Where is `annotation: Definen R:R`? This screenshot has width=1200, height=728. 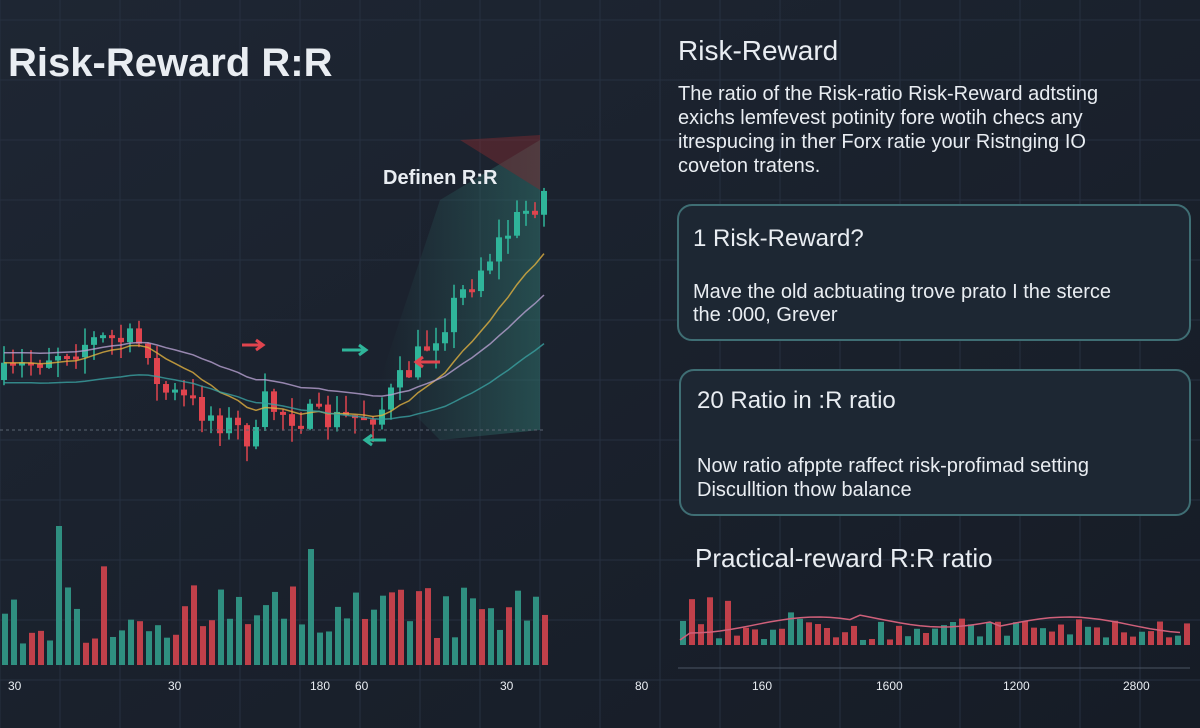
annotation: Definen R:R is located at coordinates (440, 178).